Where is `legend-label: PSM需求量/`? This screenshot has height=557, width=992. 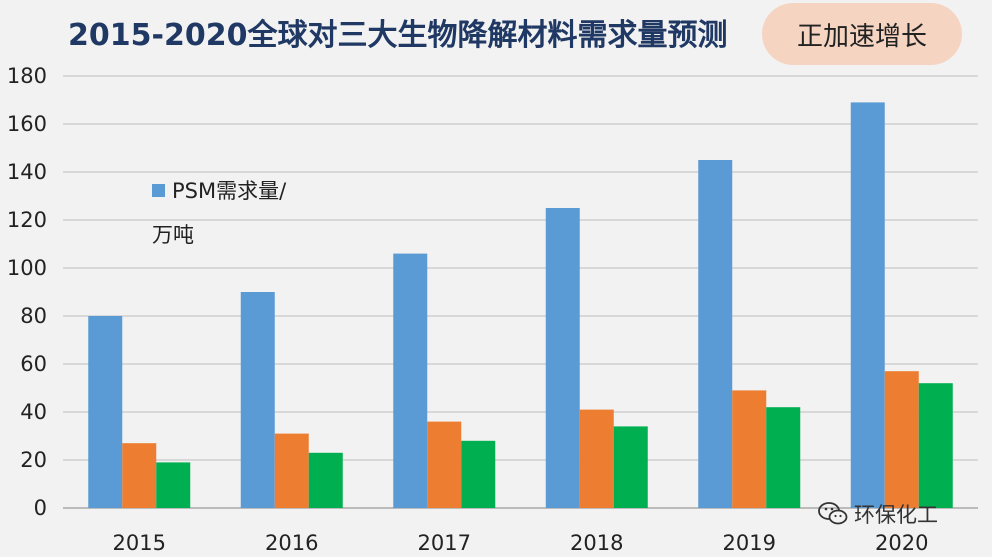 legend-label: PSM需求量/ is located at coordinates (229, 191).